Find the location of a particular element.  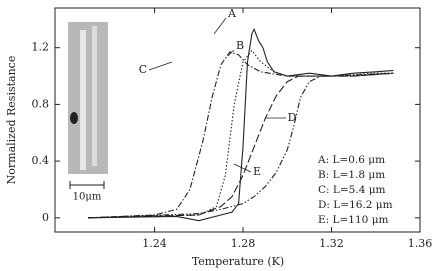

x-tick-label: 1.24 is located at coordinates (154, 243).